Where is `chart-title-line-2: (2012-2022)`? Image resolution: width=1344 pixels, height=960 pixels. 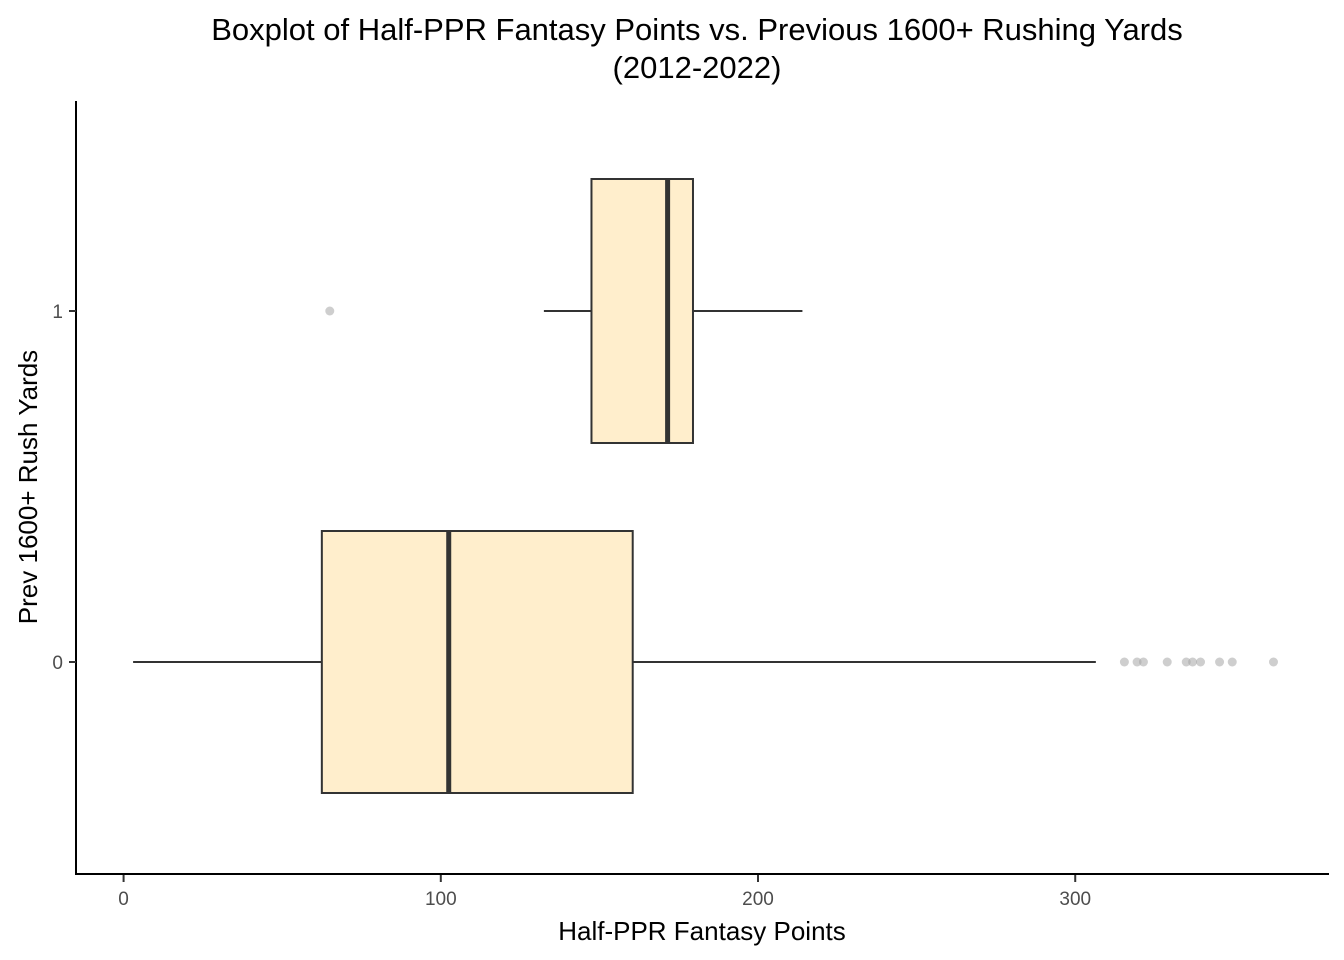 chart-title-line-2: (2012-2022) is located at coordinates (697, 67).